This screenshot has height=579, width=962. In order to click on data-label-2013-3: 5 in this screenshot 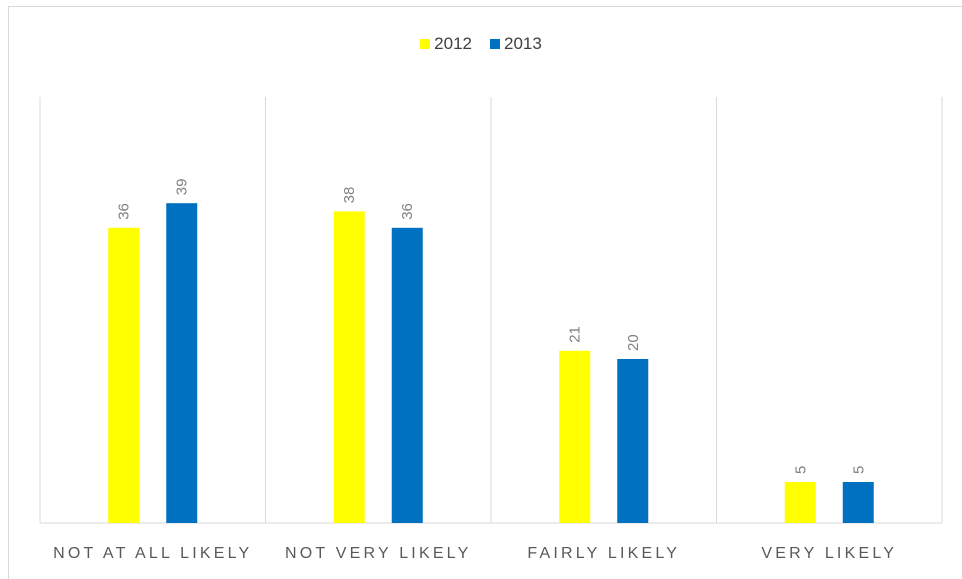, I will do `click(858, 470)`.